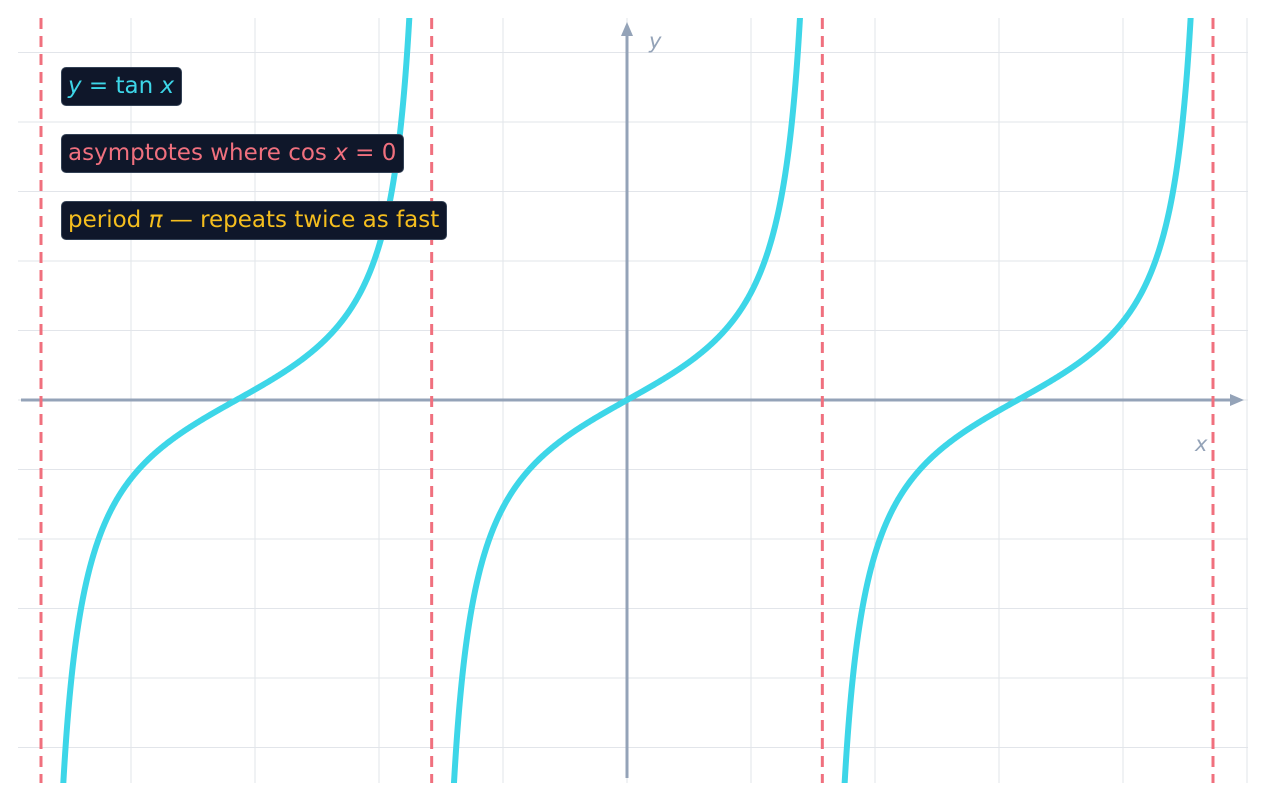 This screenshot has width=1266, height=801. I want to click on y-axis-arrow, so click(627, 29).